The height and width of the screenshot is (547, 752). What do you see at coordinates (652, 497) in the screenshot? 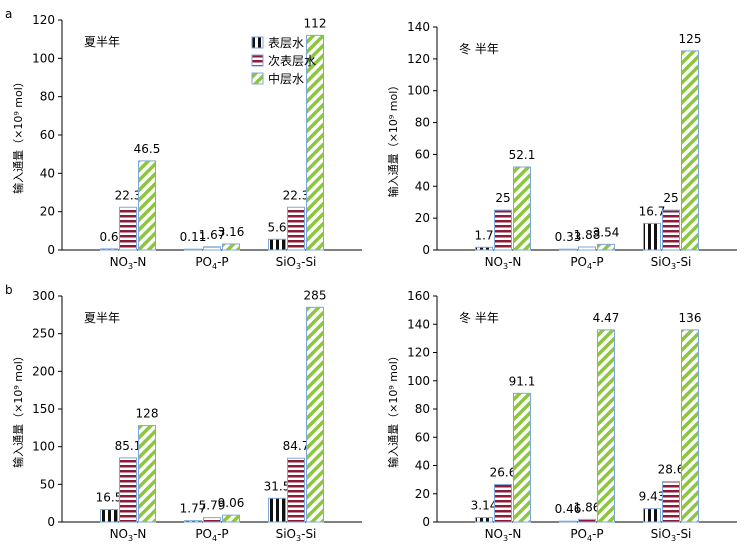
I see `data-label: 9.43` at bounding box center [652, 497].